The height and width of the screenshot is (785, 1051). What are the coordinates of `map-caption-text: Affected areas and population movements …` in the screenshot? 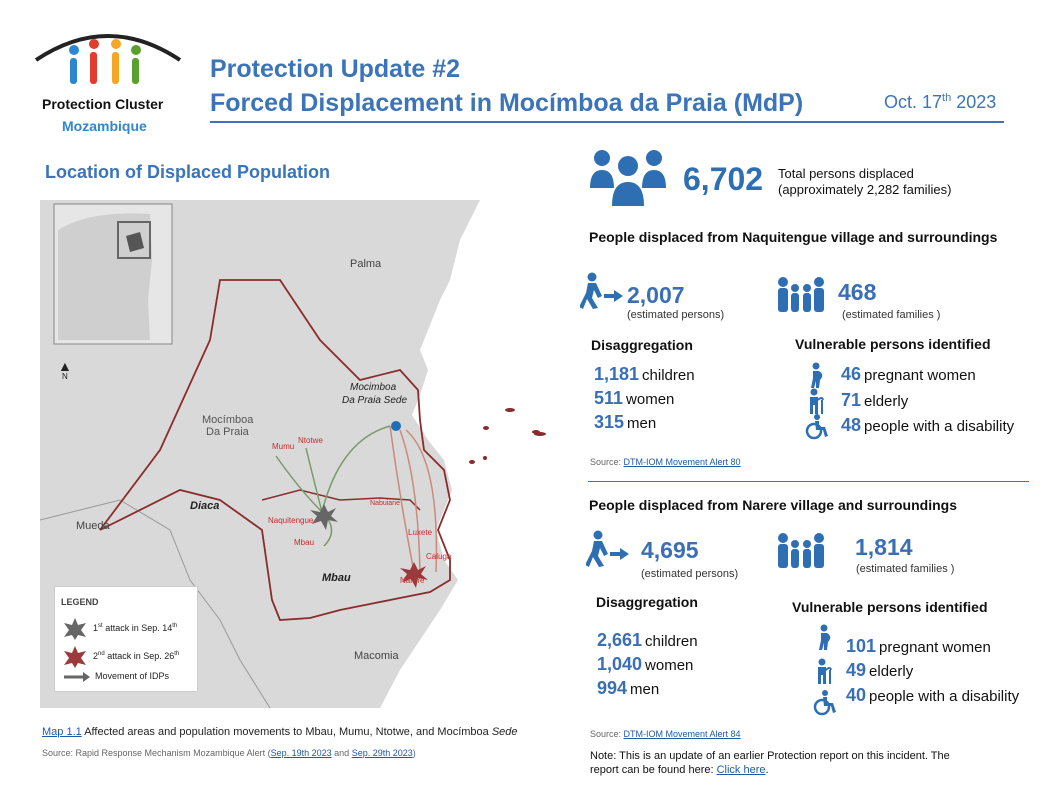 It's located at (286, 732).